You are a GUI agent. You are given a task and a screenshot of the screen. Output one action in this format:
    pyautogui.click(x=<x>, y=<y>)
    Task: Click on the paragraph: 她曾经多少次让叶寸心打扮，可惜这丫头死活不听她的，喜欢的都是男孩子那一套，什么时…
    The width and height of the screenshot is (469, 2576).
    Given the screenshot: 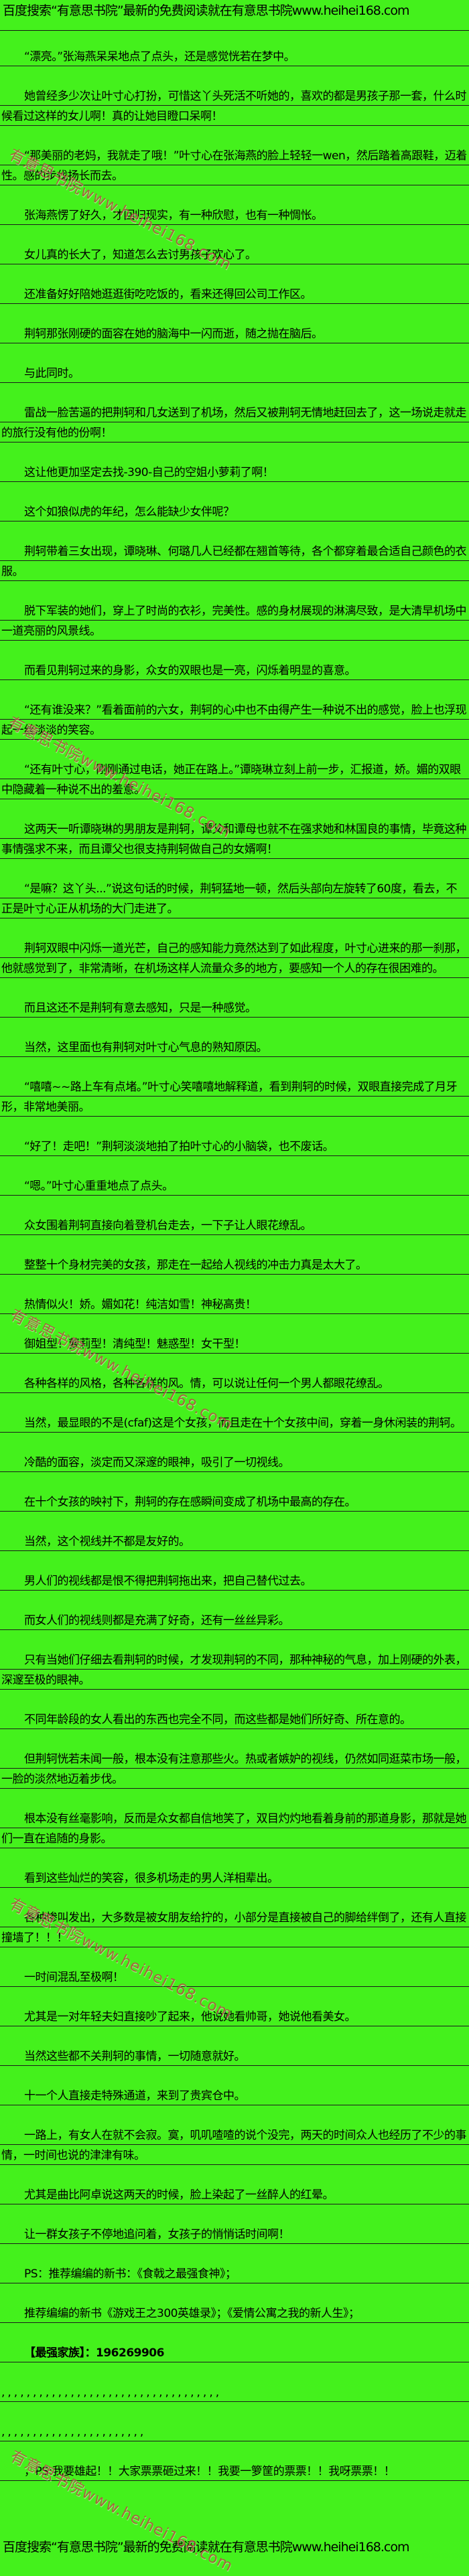 What is the action you would take?
    pyautogui.click(x=234, y=107)
    